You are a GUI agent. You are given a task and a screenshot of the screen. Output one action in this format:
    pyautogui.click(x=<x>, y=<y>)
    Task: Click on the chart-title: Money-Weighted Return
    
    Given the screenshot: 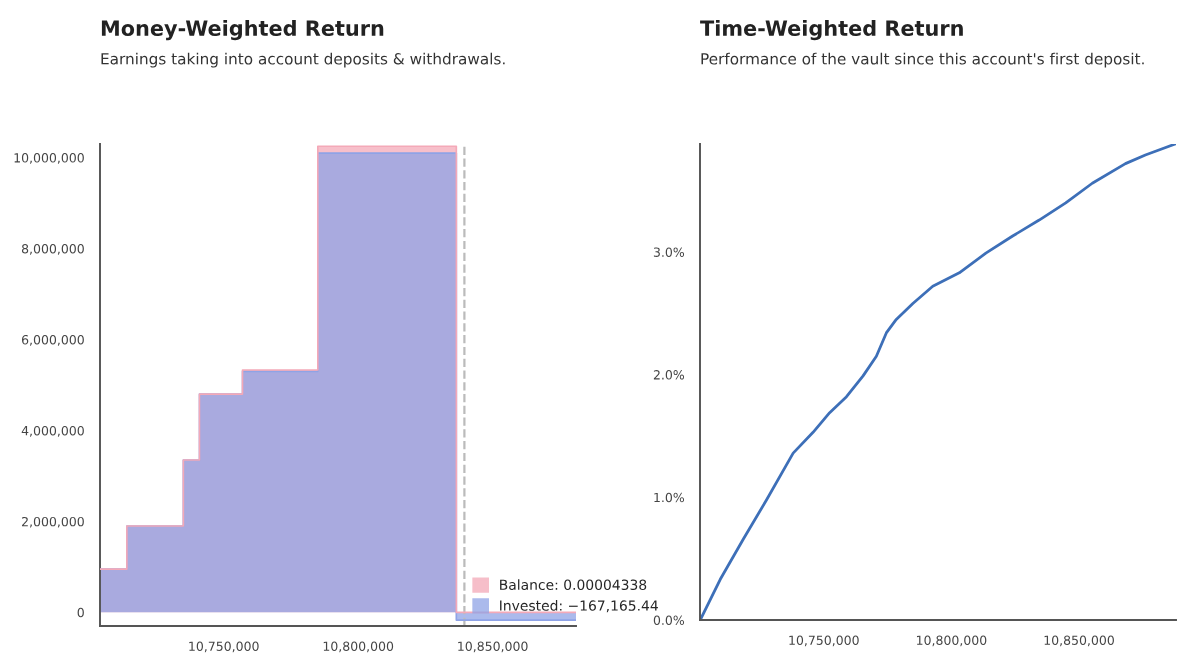 What is the action you would take?
    pyautogui.click(x=242, y=30)
    